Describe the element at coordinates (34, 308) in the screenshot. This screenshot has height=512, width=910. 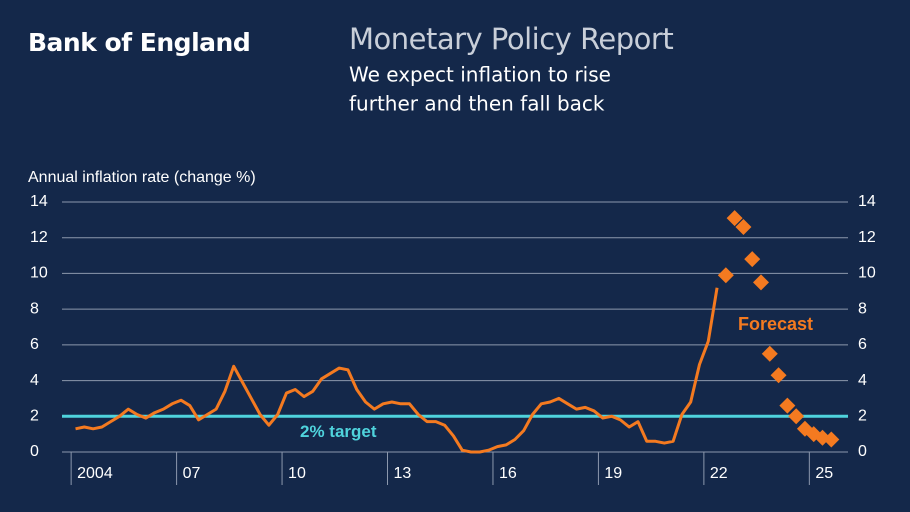
I see `y-tick-label: 8` at that location.